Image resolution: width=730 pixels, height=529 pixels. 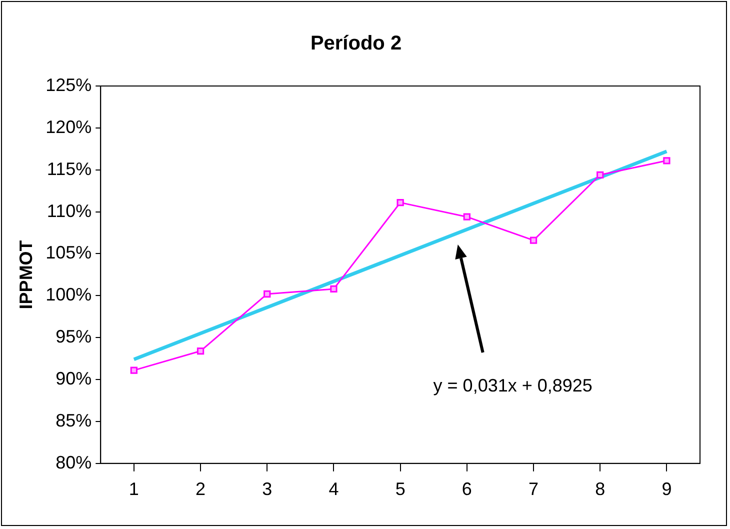 What do you see at coordinates (74, 462) in the screenshot?
I see `y-tick-label: 80%` at bounding box center [74, 462].